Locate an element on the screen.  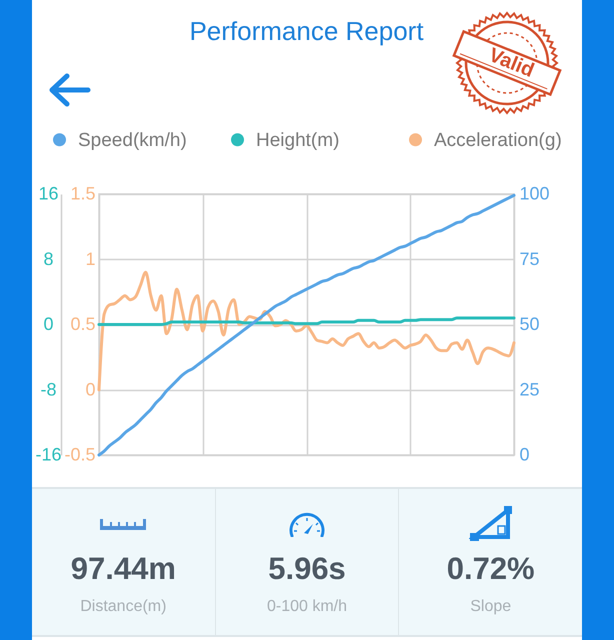
y2-tick-label: 25 is located at coordinates (530, 389).